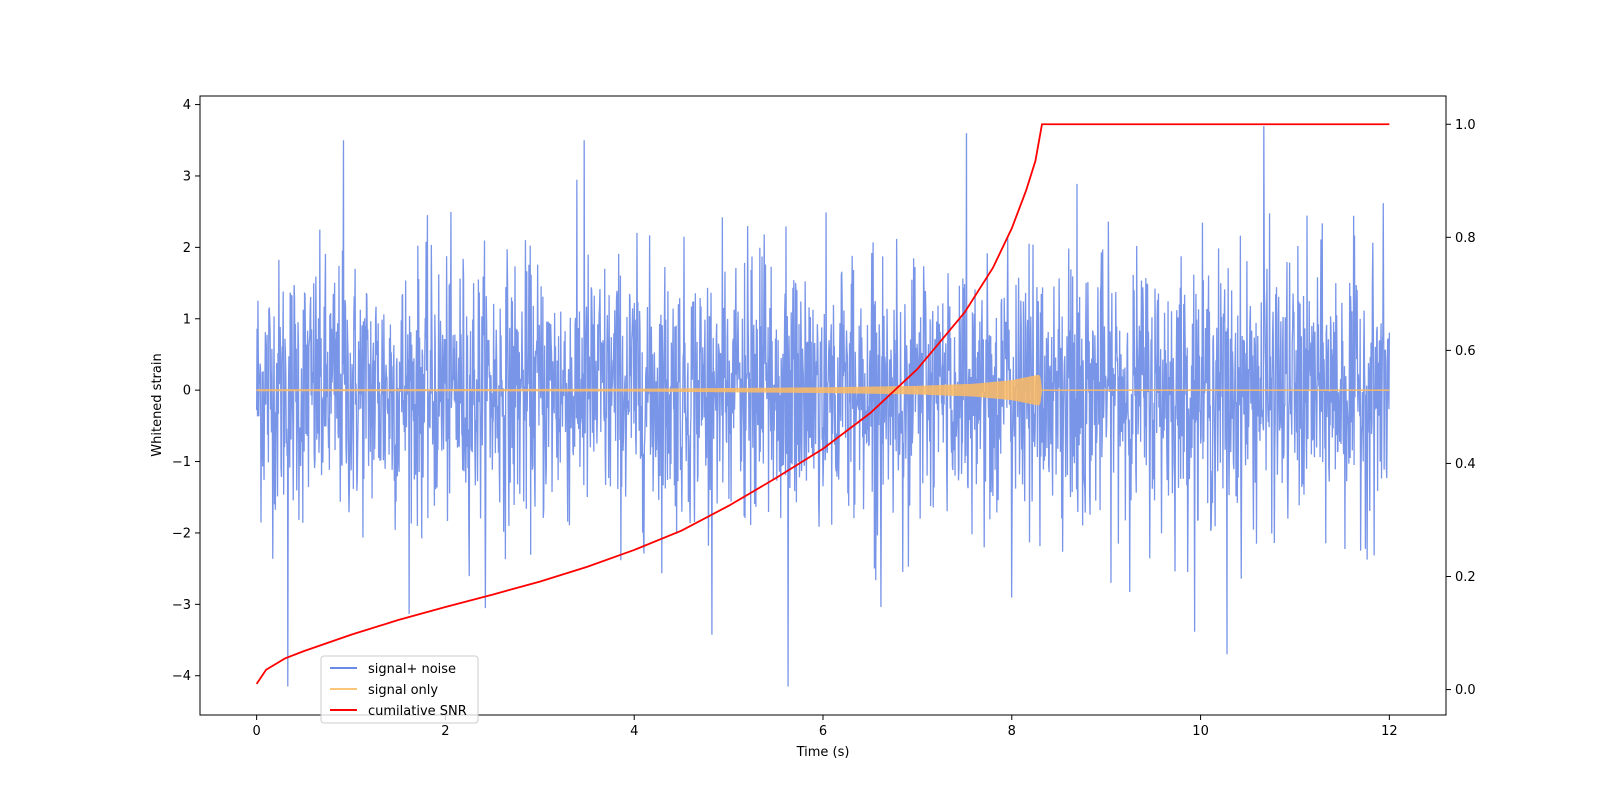  Describe the element at coordinates (1389, 731) in the screenshot. I see `x-tick-label: 12` at that location.